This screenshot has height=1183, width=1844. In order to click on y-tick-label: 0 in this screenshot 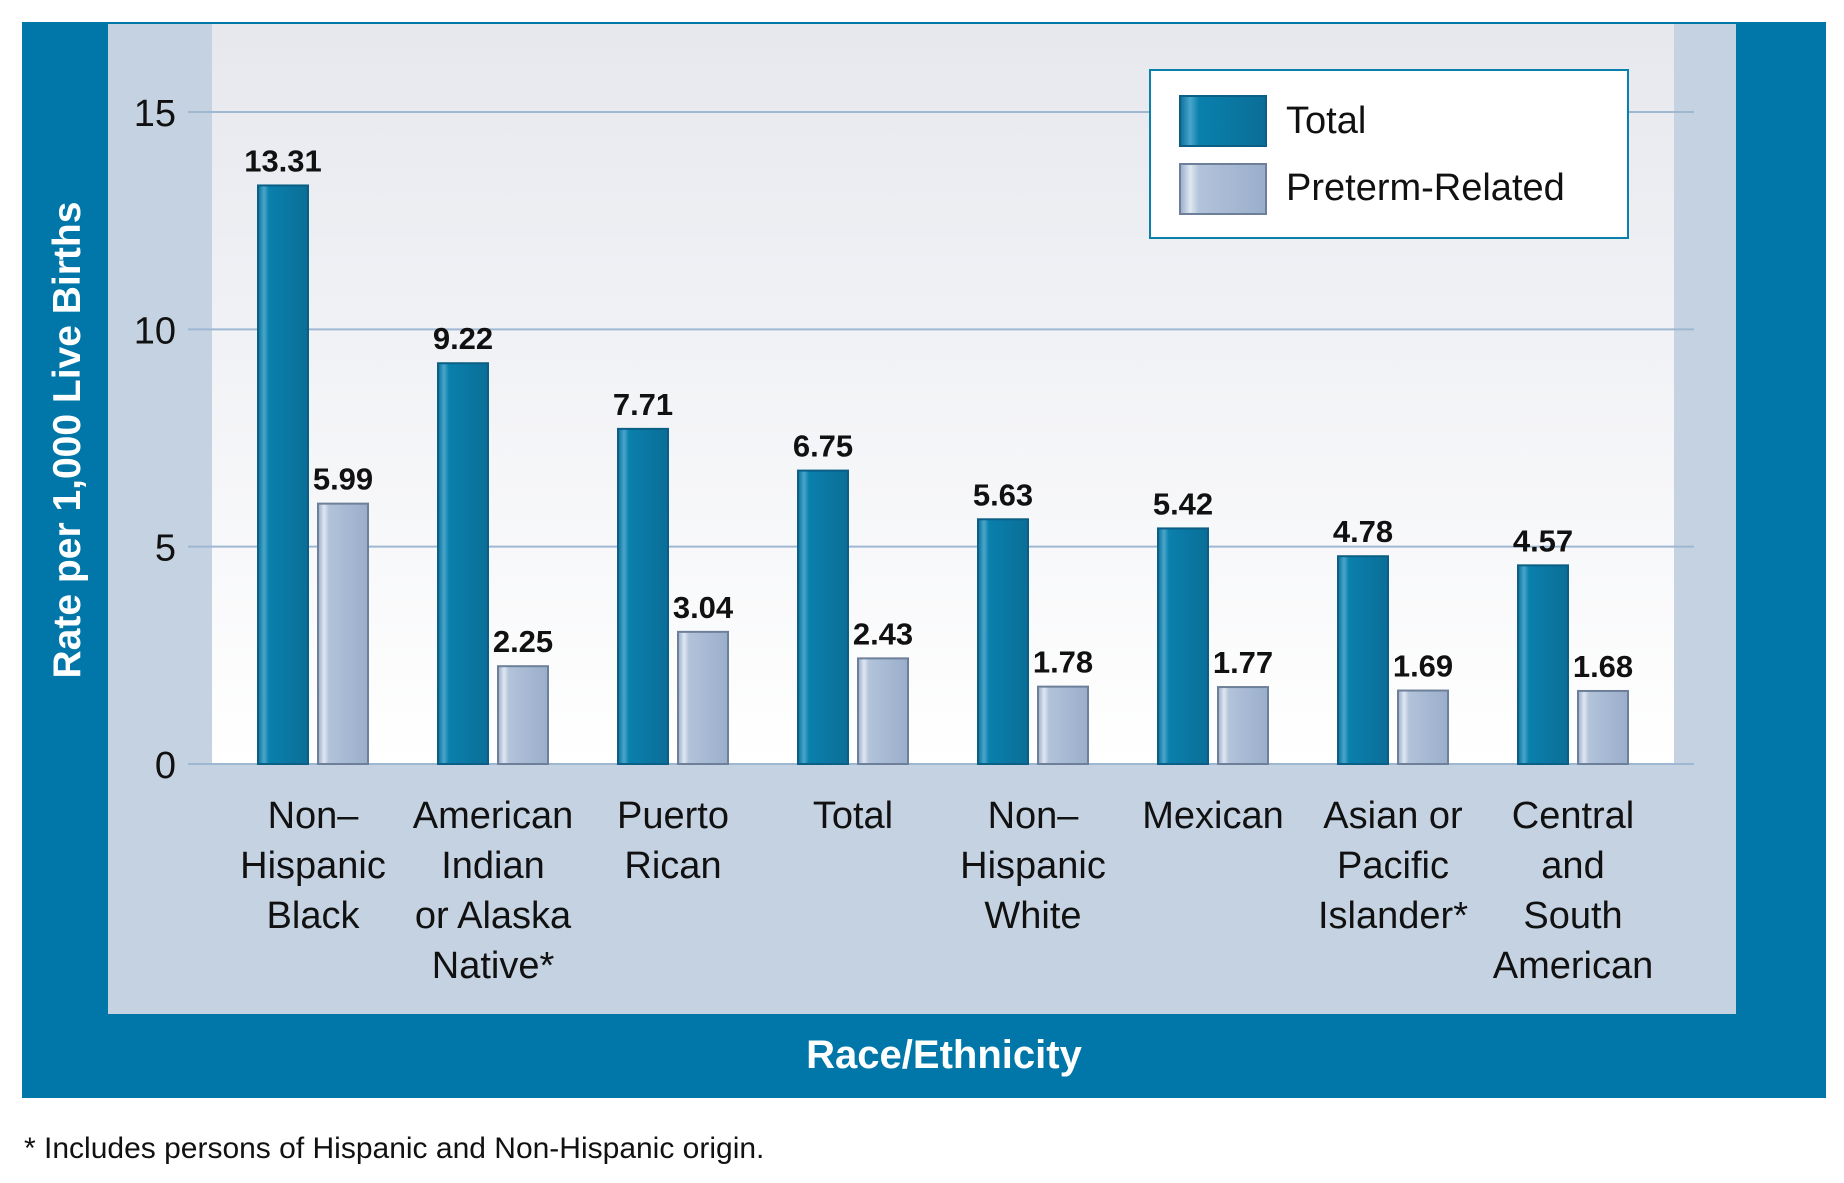, I will do `click(165, 766)`.